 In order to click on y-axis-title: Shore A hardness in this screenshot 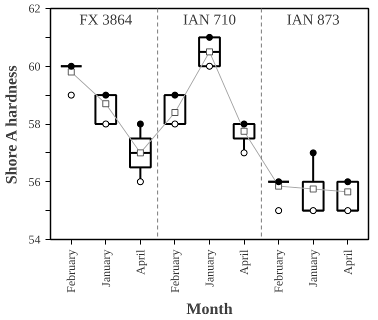, I will do `click(12, 124)`.